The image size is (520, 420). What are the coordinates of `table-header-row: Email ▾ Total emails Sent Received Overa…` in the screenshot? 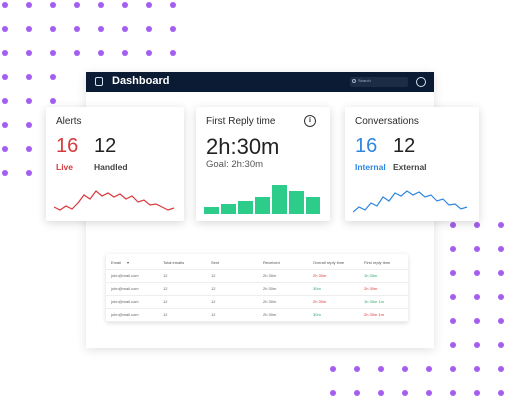 It's located at (257, 263).